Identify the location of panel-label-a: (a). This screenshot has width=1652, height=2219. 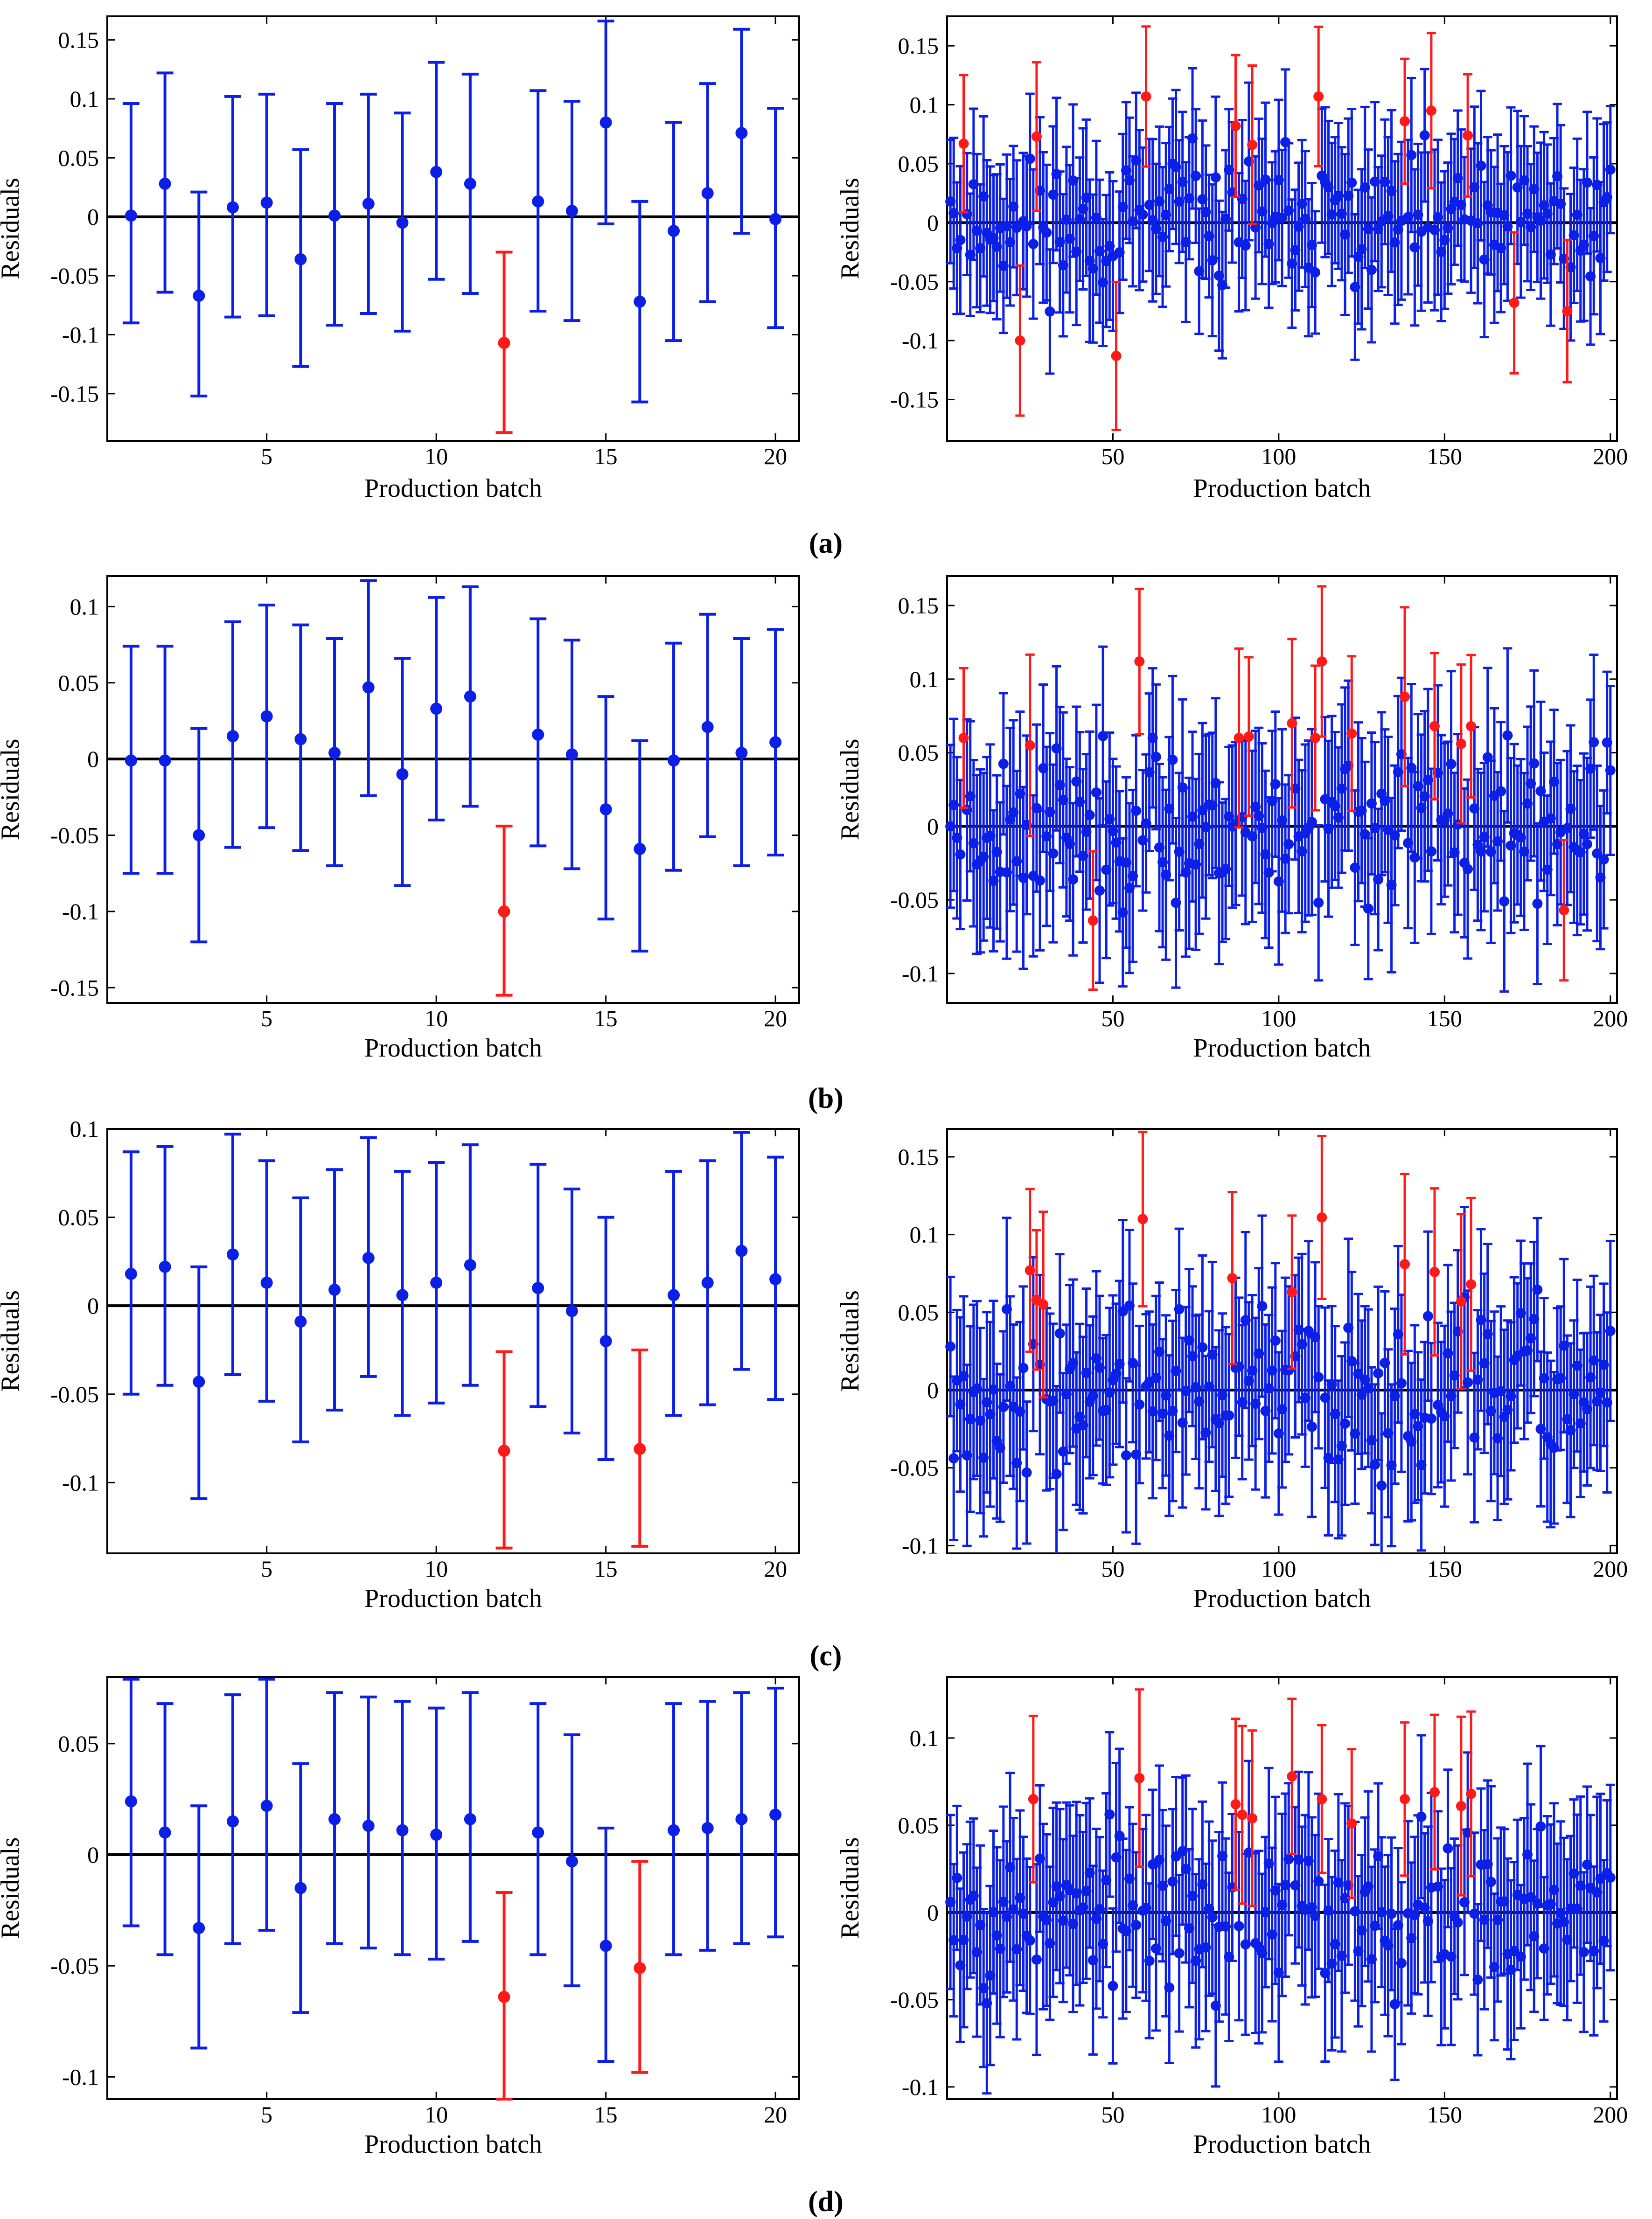
(826, 543).